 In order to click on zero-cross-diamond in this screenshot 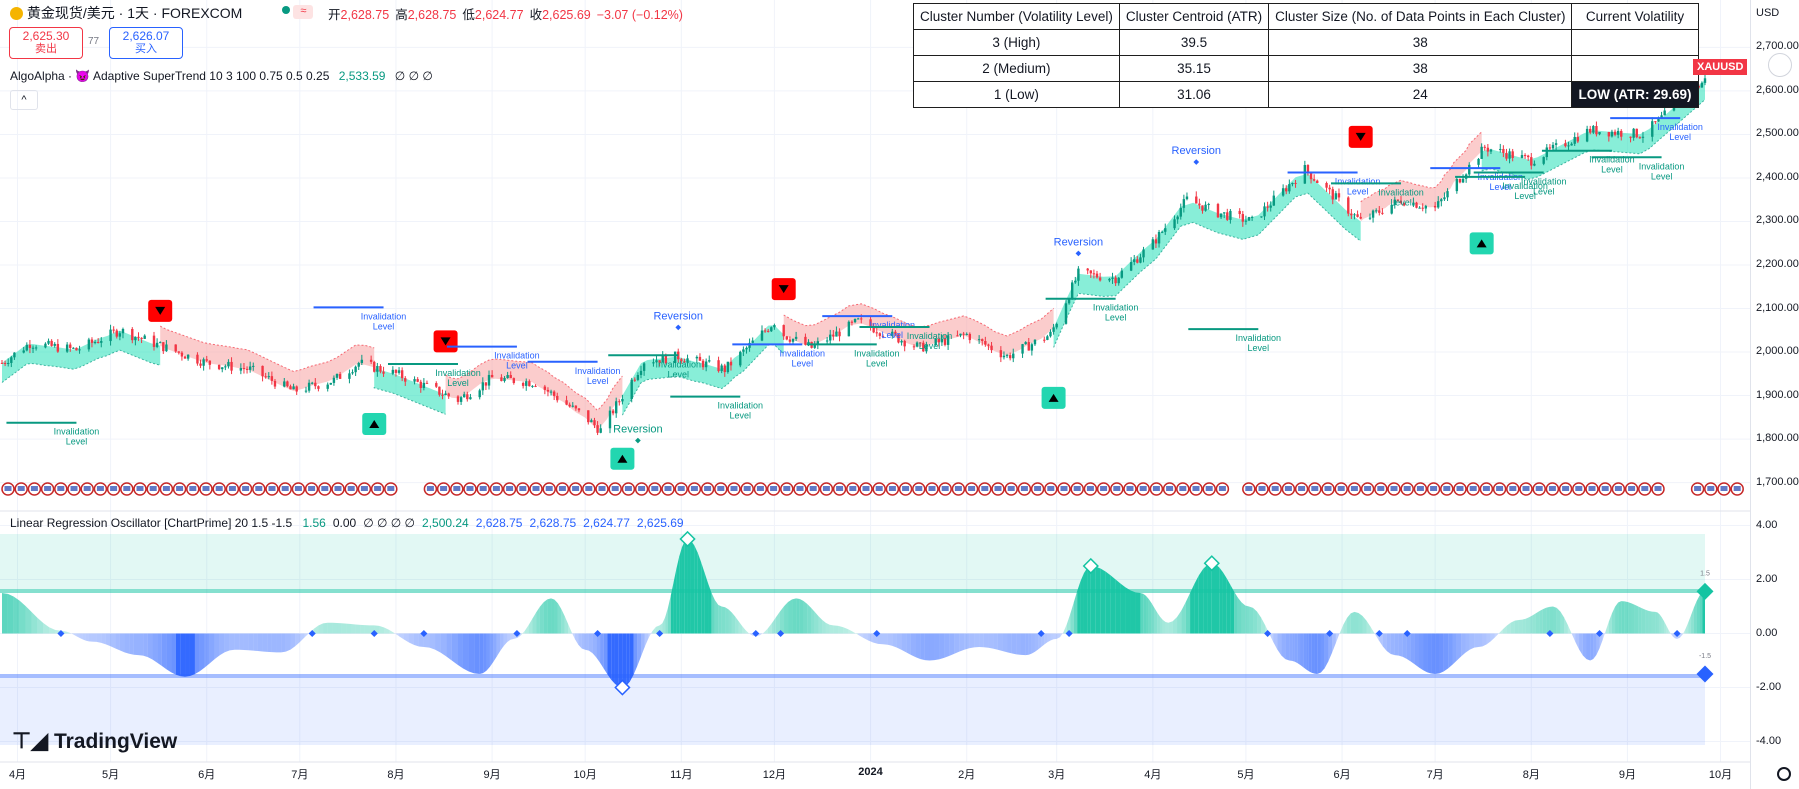, I will do `click(424, 633)`.